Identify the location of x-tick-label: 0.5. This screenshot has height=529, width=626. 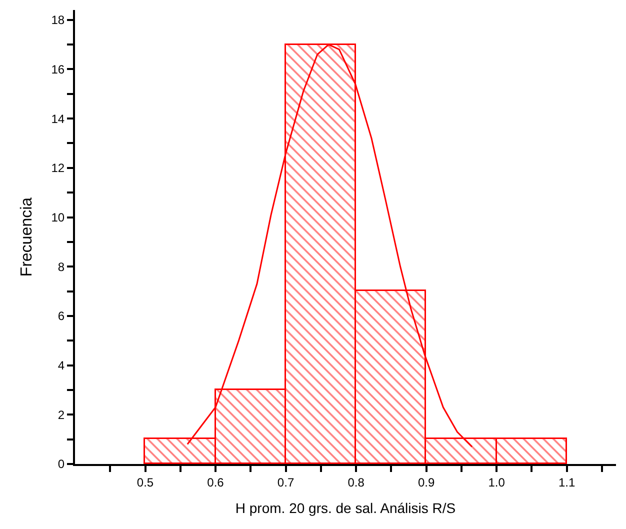
(145, 482).